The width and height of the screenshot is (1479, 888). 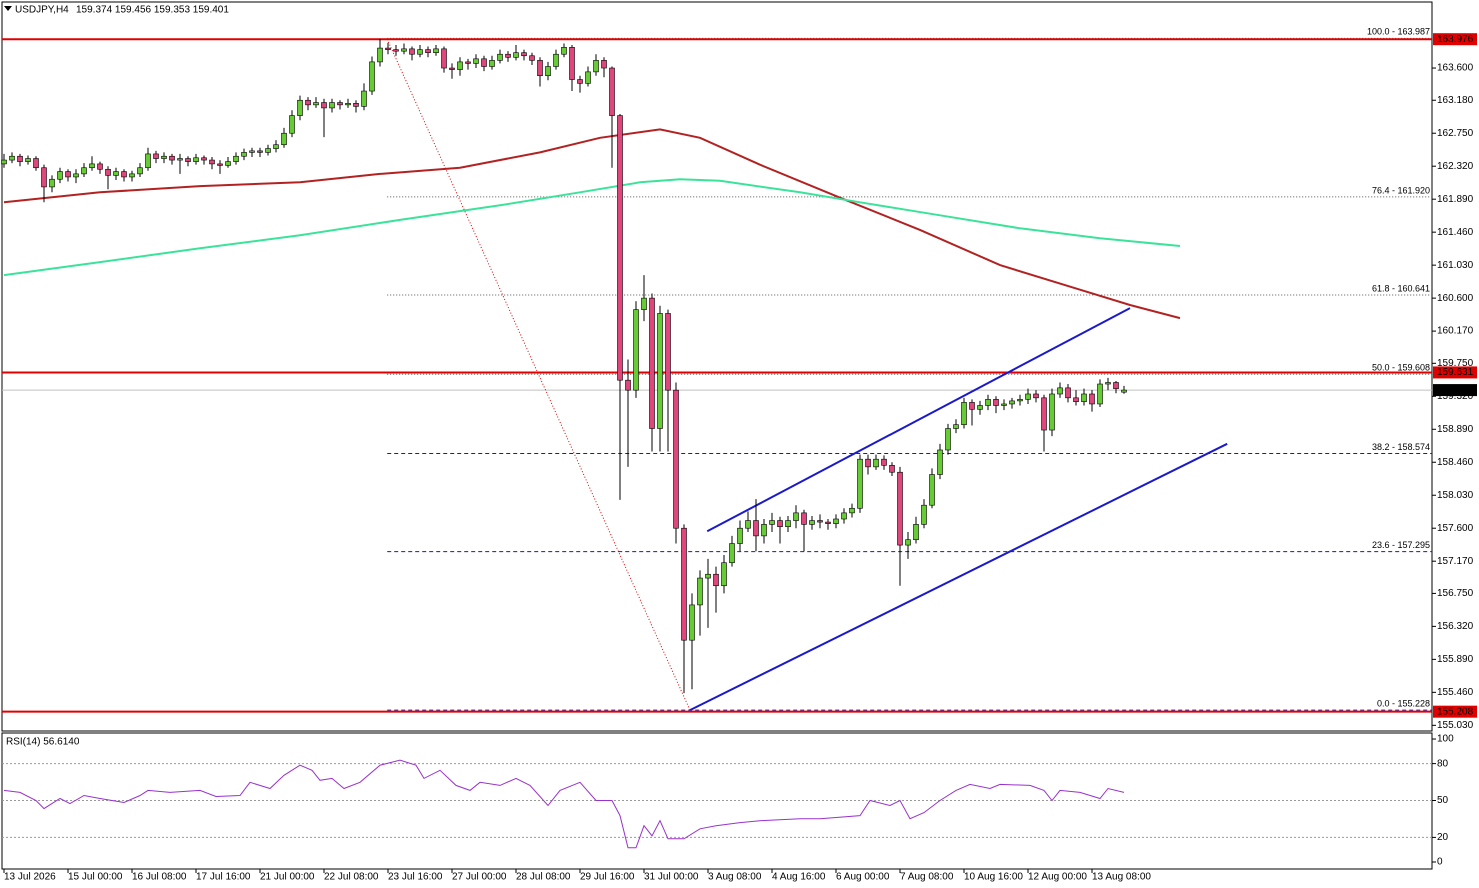 What do you see at coordinates (799, 877) in the screenshot?
I see `x-tick-label: 4 Aug 16:00` at bounding box center [799, 877].